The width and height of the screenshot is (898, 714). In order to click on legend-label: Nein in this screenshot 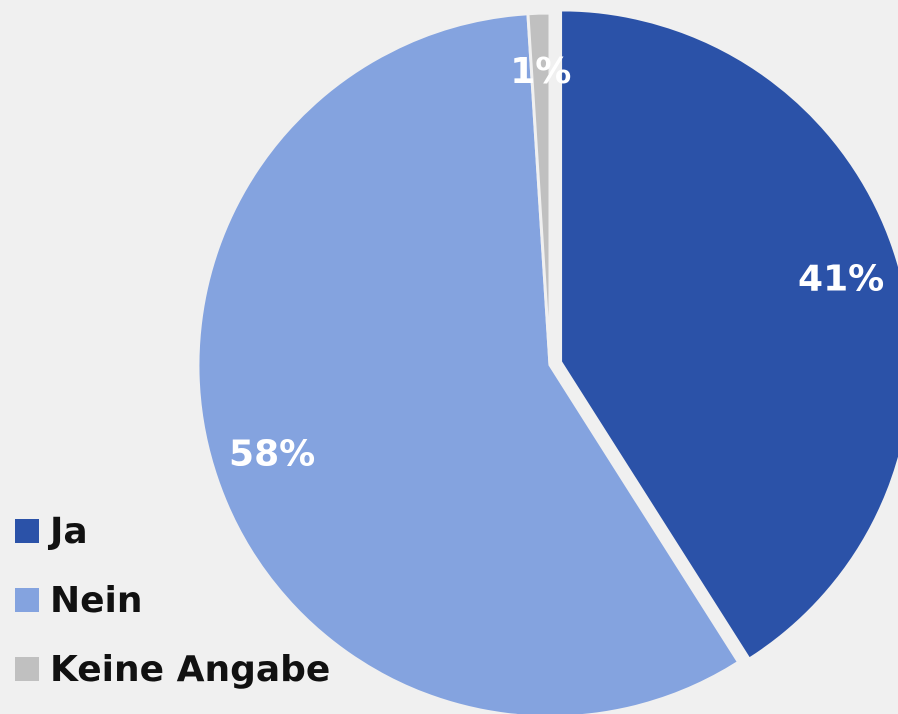, I will do `click(96, 600)`.